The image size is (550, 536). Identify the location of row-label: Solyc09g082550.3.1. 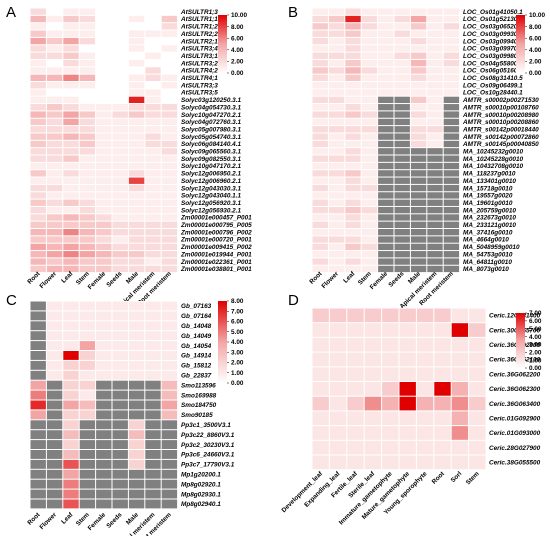
(211, 159).